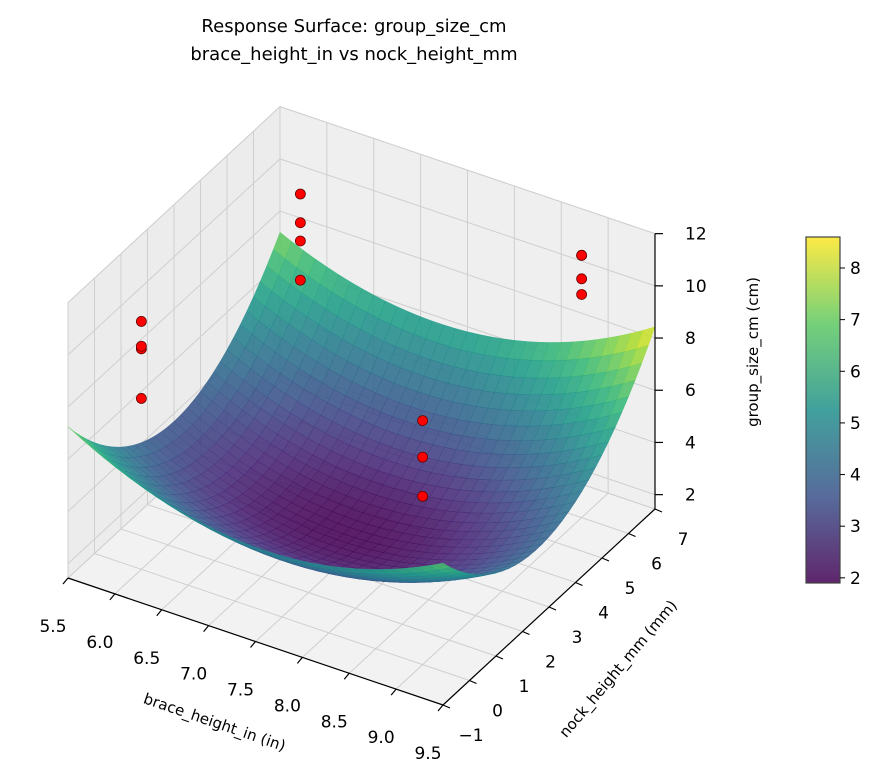 The height and width of the screenshot is (779, 883). What do you see at coordinates (353, 54) in the screenshot?
I see `chart-subtitle: brace_height_in vs nock_height_mm` at bounding box center [353, 54].